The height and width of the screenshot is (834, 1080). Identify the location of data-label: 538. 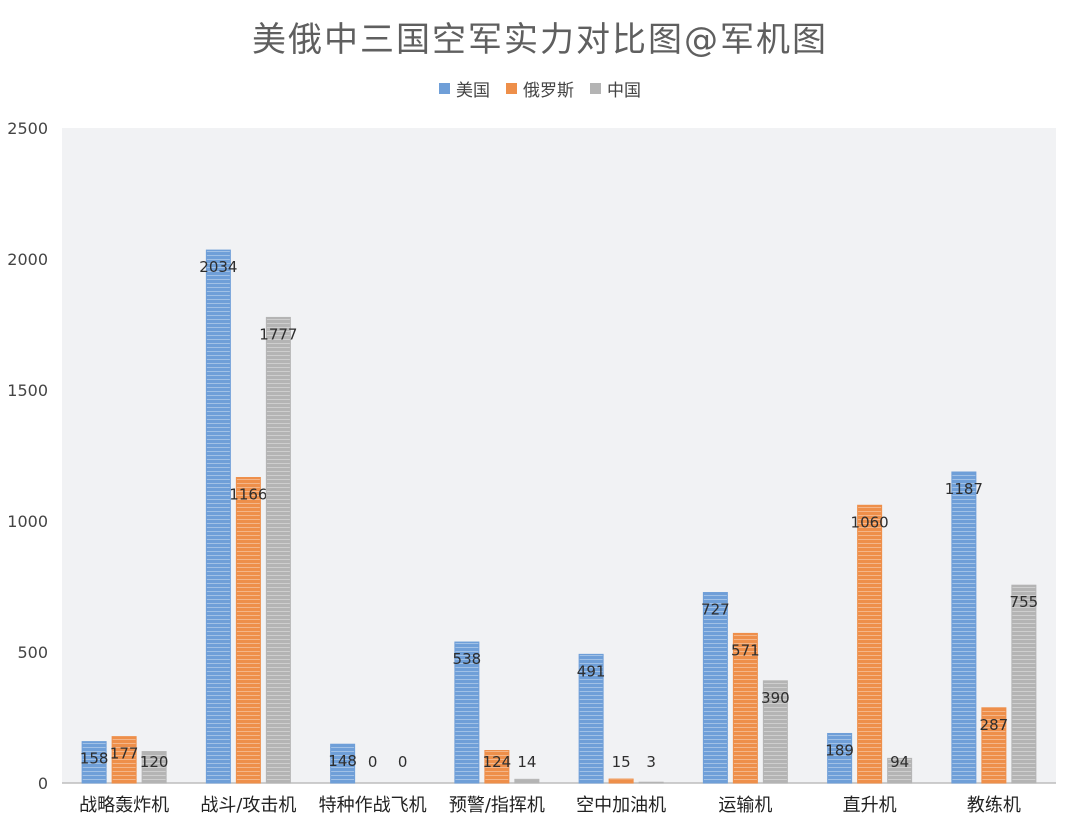
(467, 659).